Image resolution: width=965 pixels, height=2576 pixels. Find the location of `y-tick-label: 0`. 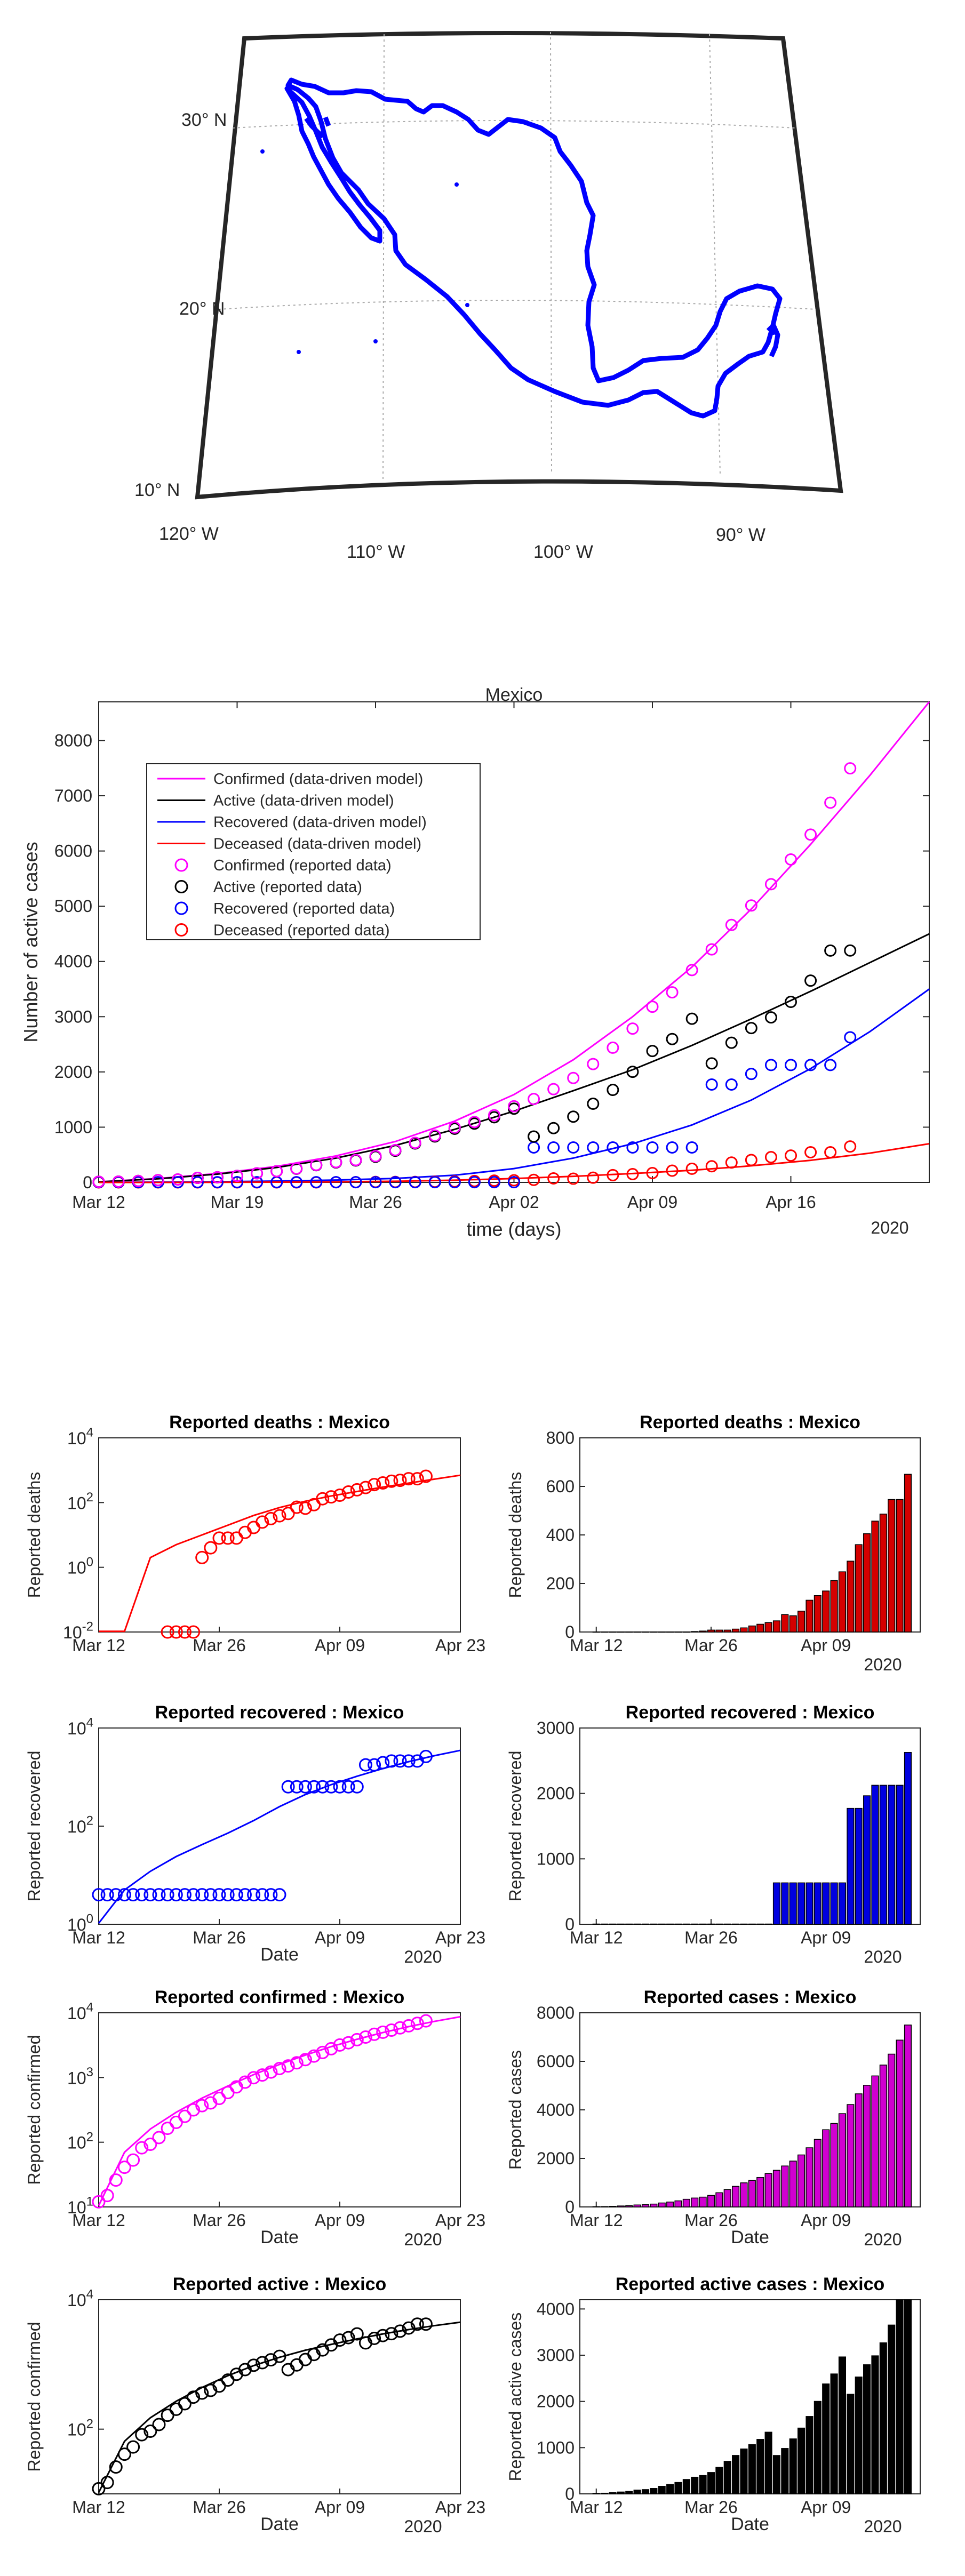

y-tick-label: 0 is located at coordinates (570, 2207).